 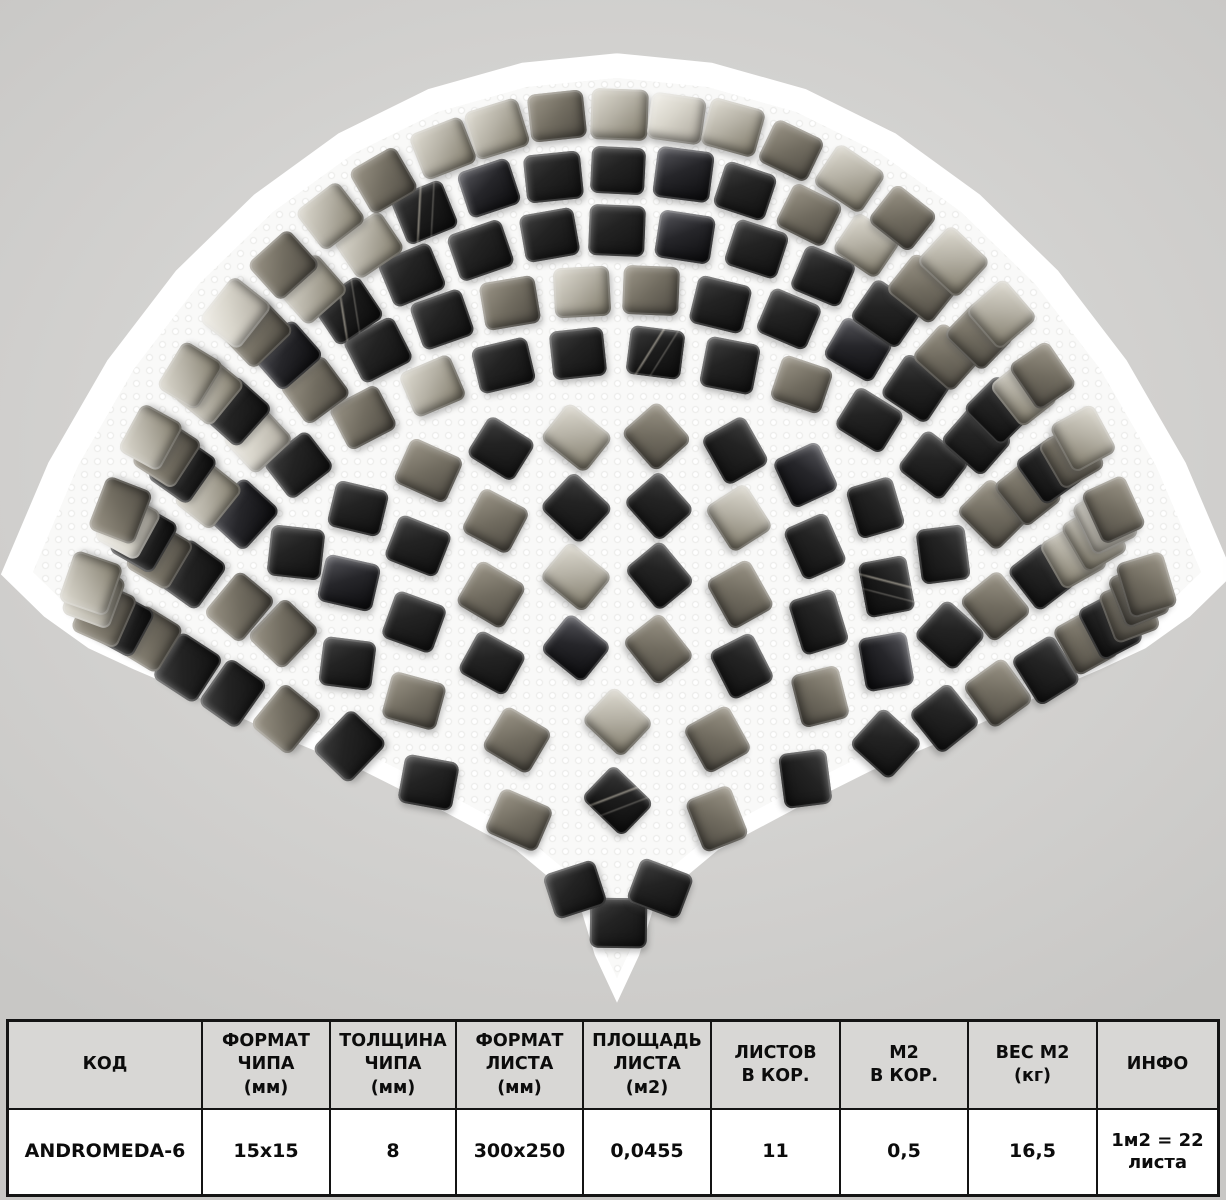 What do you see at coordinates (648, 1066) in the screenshot?
I see `col-header-sheet-area: ПЛОЩАДЬ ЛИСТА (м2)` at bounding box center [648, 1066].